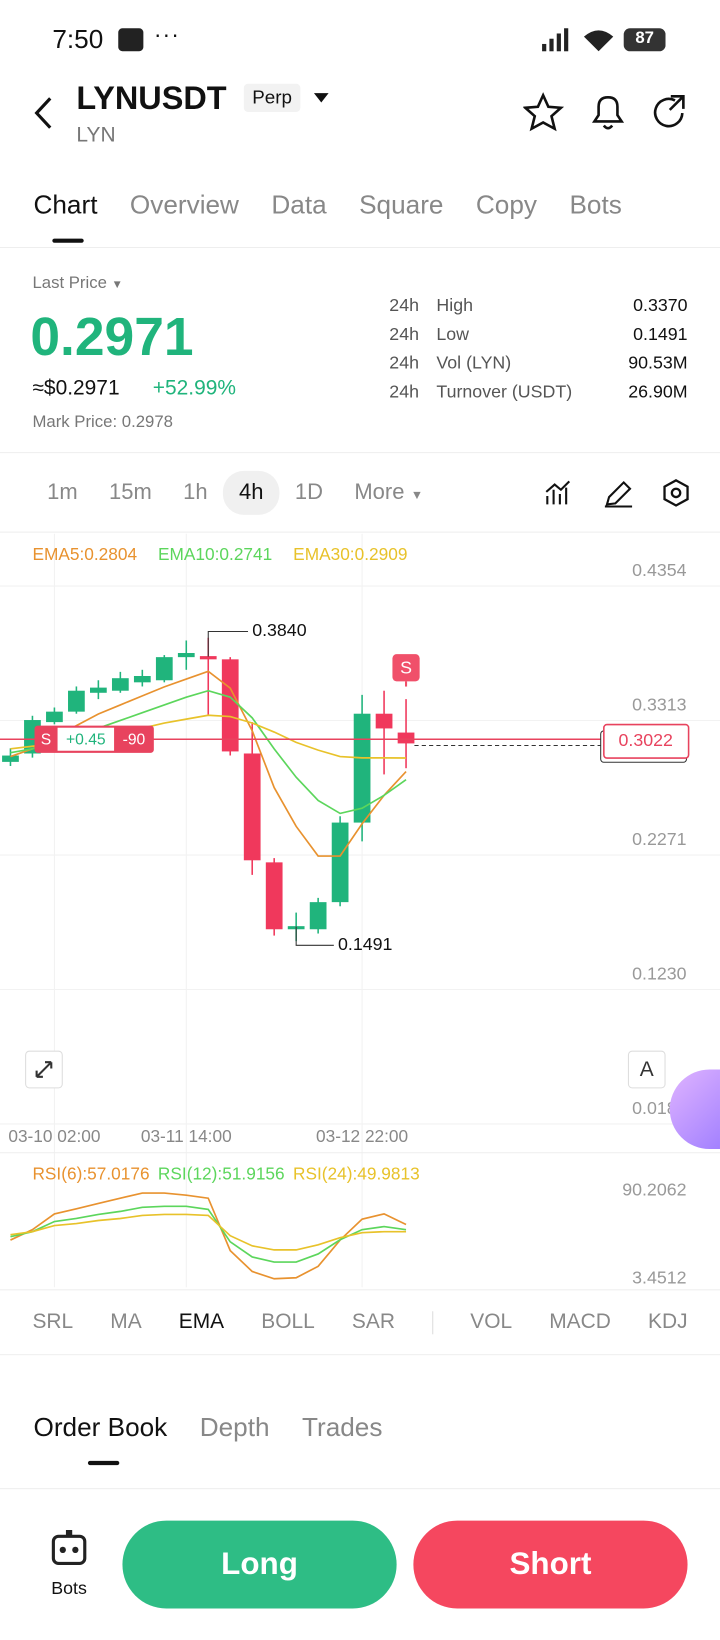 This screenshot has width=720, height=1640. What do you see at coordinates (299, 205) in the screenshot?
I see `tab: Data` at bounding box center [299, 205].